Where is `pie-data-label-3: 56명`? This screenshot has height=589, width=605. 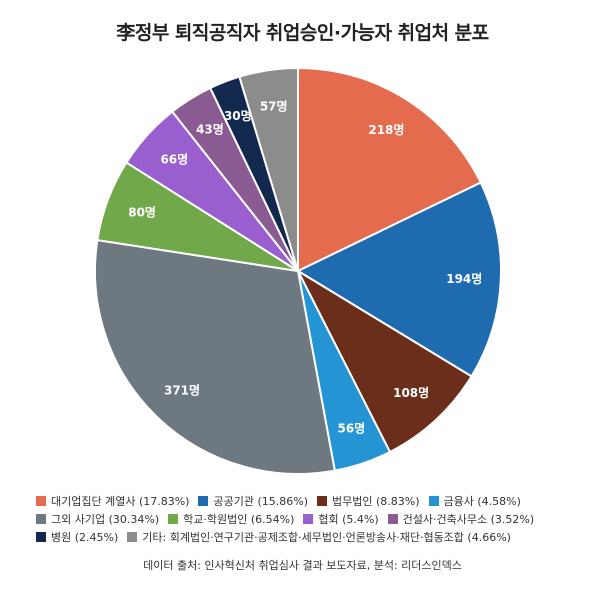
pie-data-label-3: 56명 is located at coordinates (351, 429).